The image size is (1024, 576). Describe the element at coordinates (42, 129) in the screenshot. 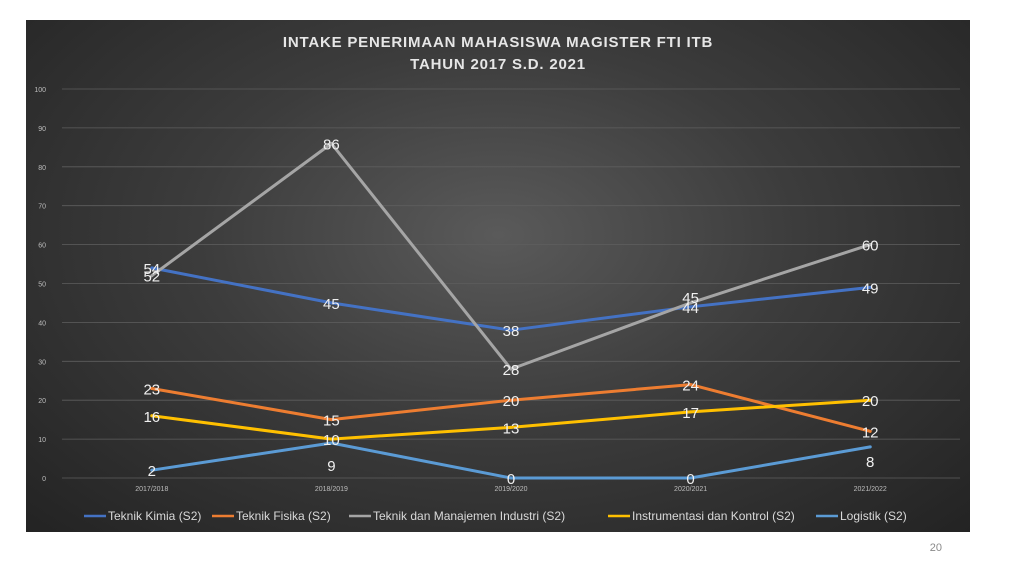

I see `y-tick-label: 90` at that location.